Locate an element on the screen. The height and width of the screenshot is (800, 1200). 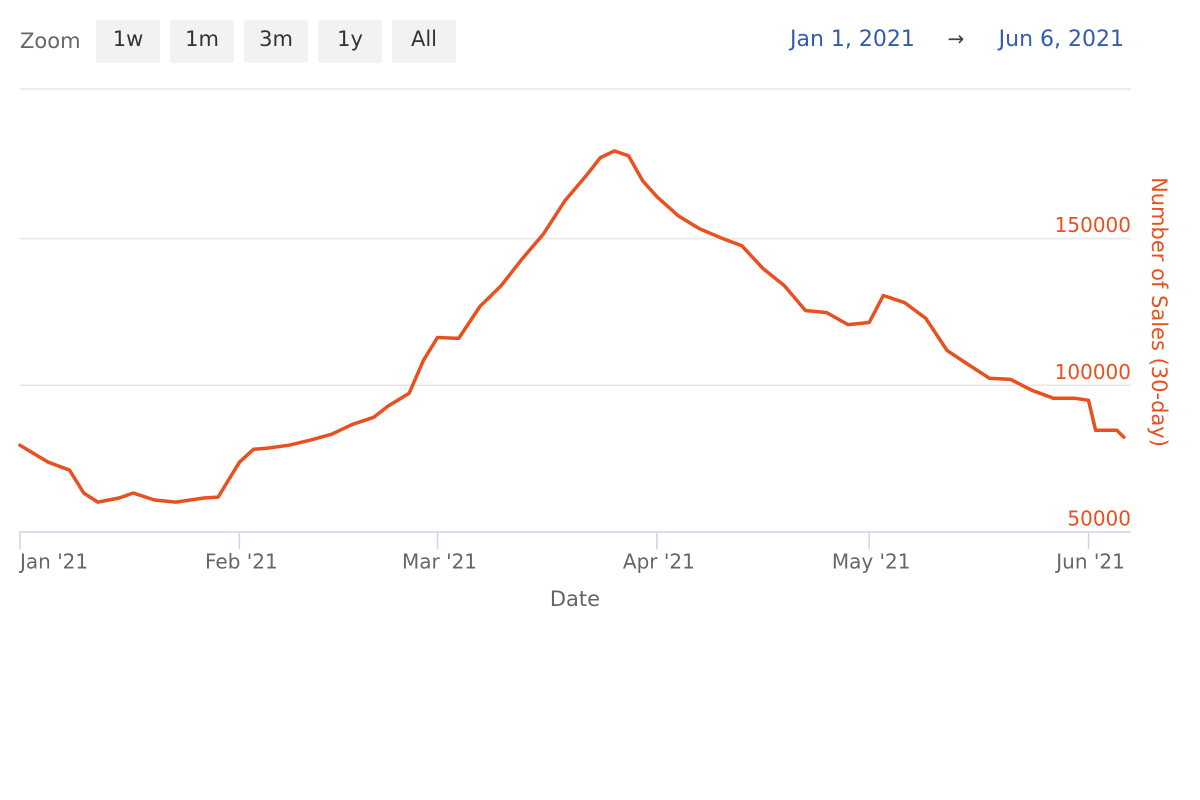
x-tick-label: Feb '21 is located at coordinates (241, 562).